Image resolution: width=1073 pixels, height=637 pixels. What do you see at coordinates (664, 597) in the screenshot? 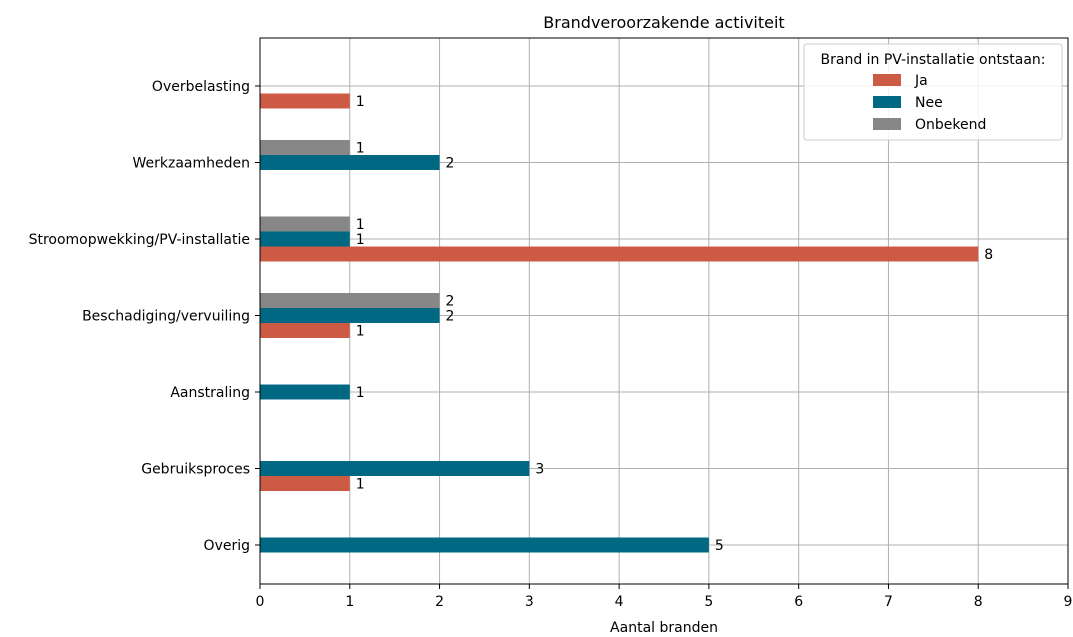
I see `x-axis-ticks: 0 1 2 3 4 5 6 7 8 9` at bounding box center [664, 597].